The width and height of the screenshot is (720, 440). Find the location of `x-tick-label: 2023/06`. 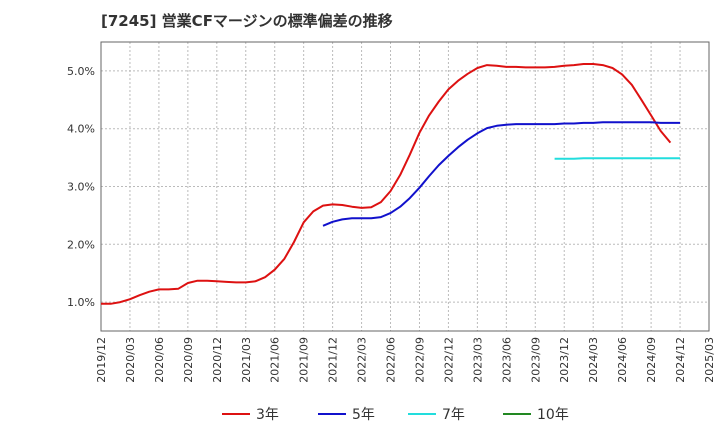

x-tick-label: 2023/06 is located at coordinates (506, 360).